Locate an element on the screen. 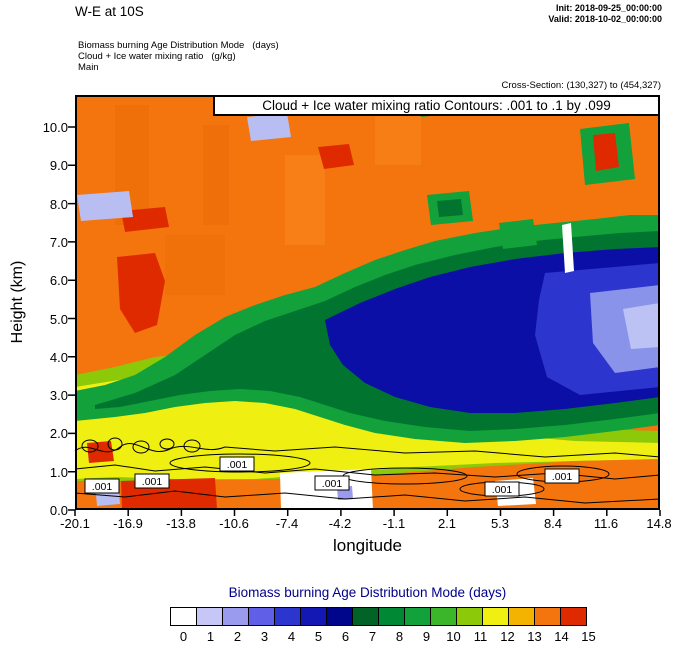 This screenshot has height=667, width=674. fill-darkgreen-blob is located at coordinates (450, 208).